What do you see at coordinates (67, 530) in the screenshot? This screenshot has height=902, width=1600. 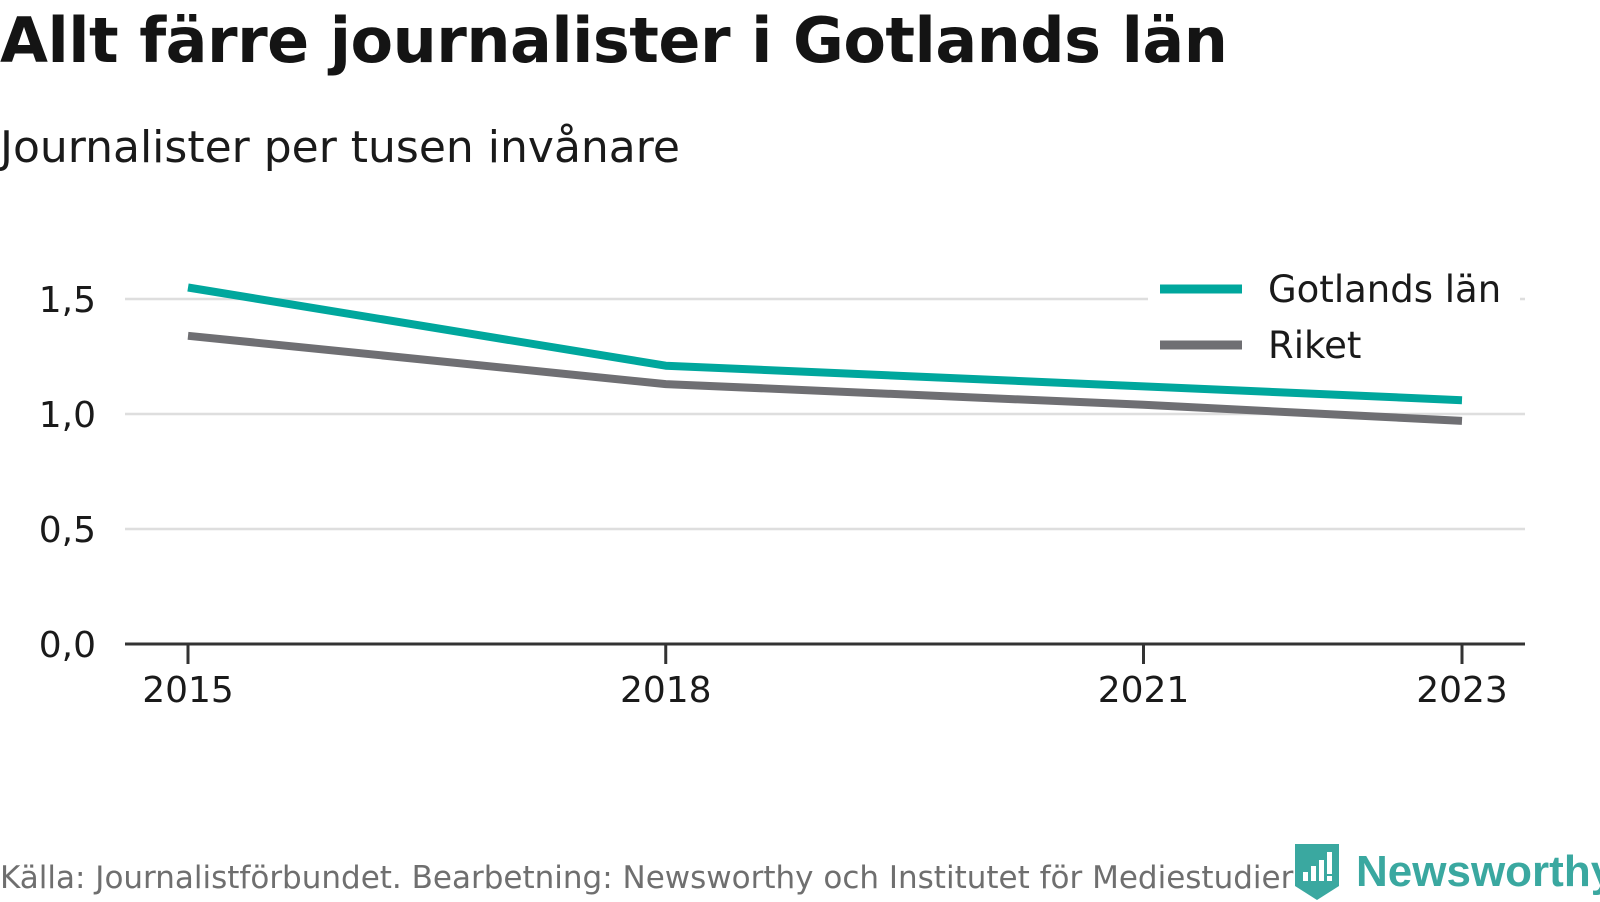 I see `y-tick-label: 0,5` at bounding box center [67, 530].